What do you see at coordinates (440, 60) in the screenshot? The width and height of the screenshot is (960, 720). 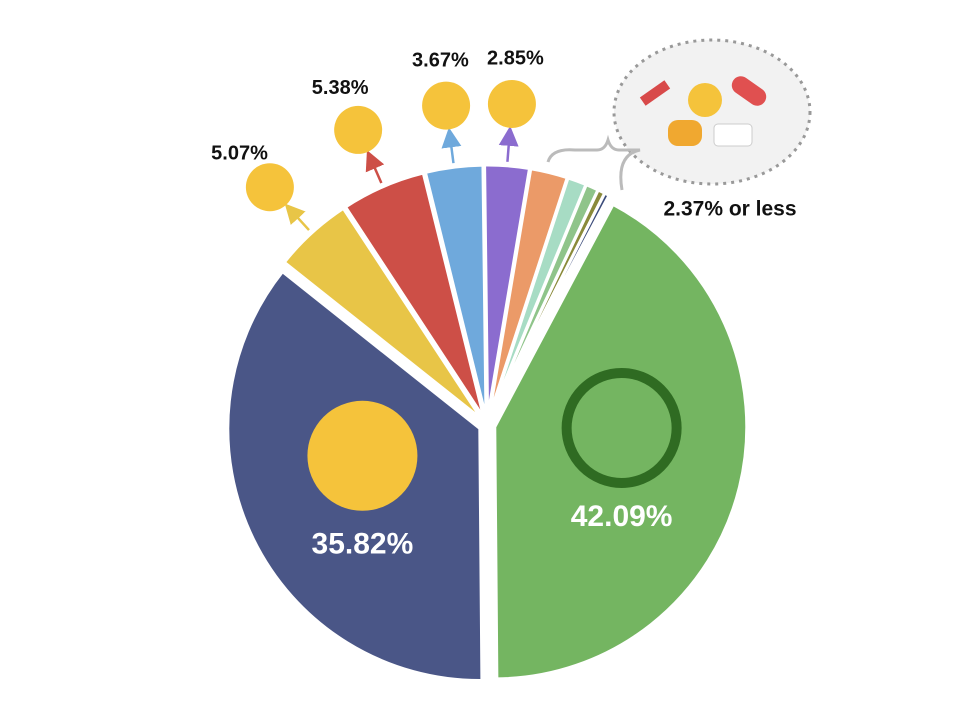 I see `value-label: 3.67%` at bounding box center [440, 60].